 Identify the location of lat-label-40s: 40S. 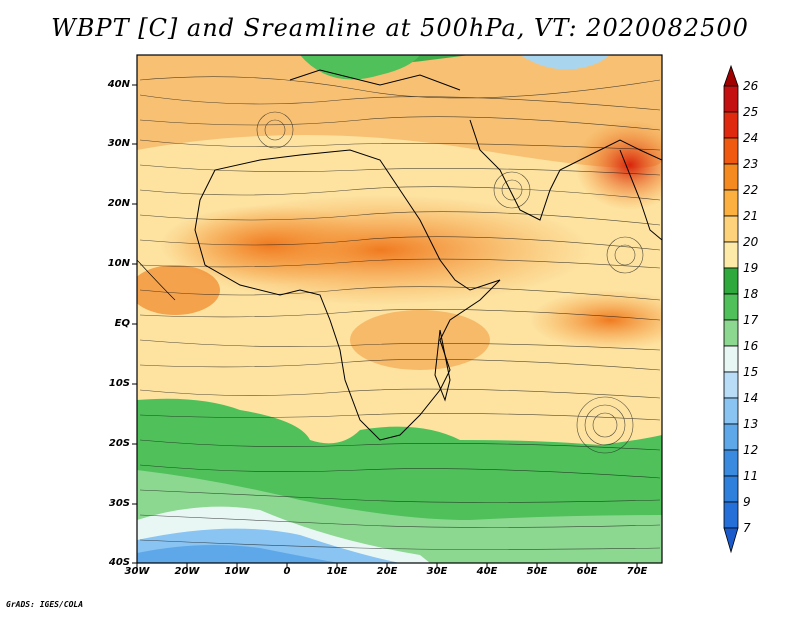
(119, 562).